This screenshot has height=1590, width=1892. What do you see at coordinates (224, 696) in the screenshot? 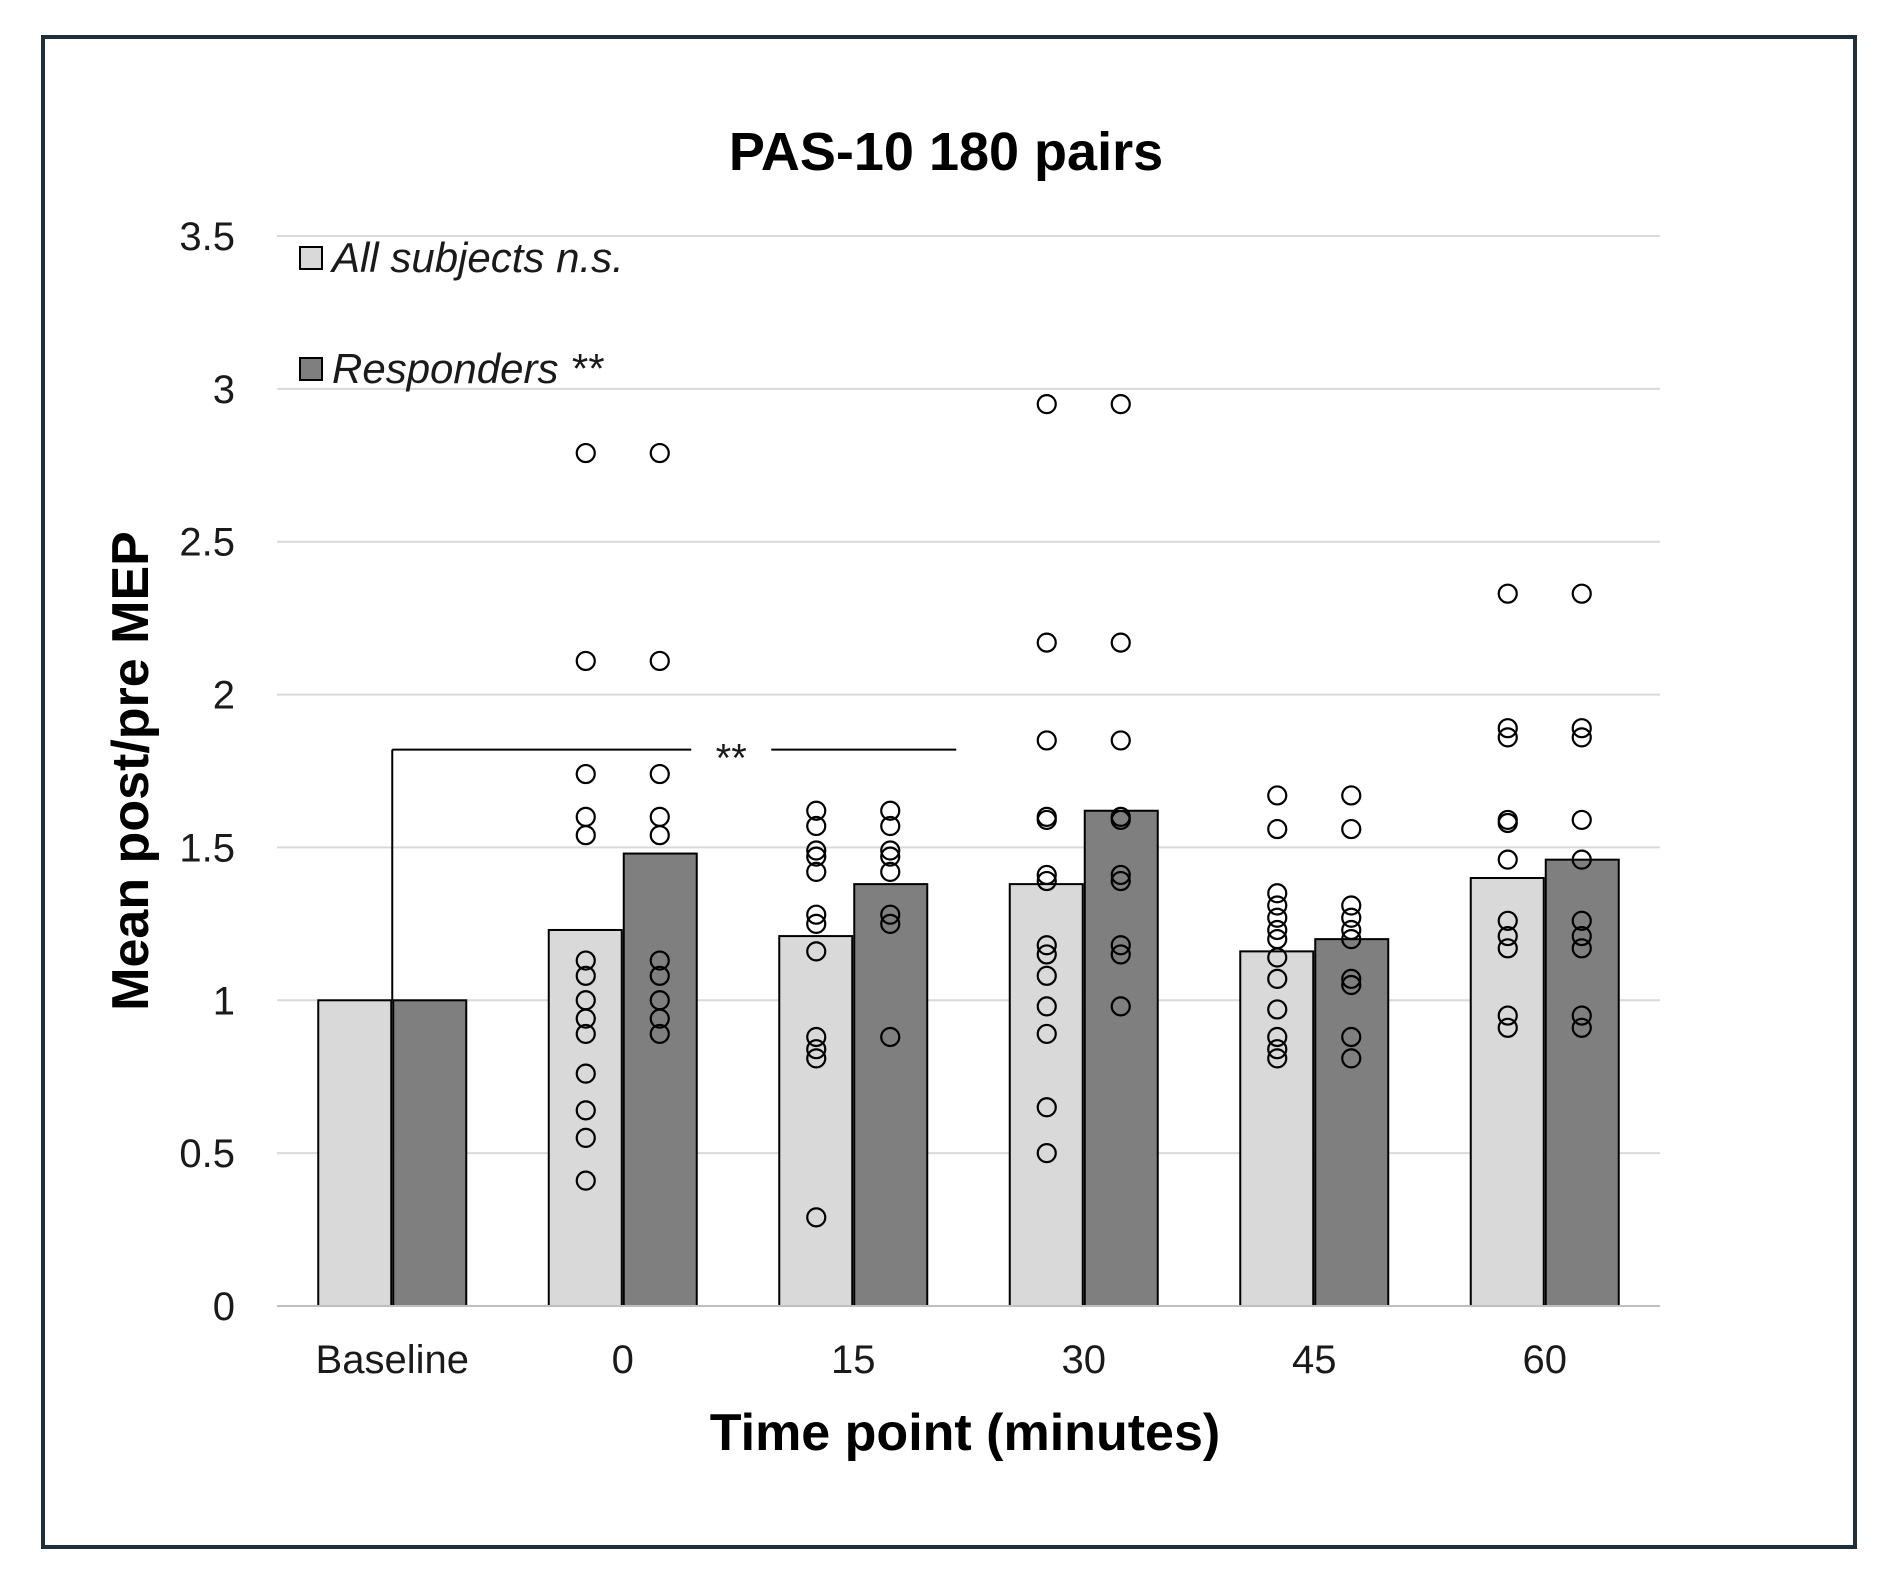
I see `y-tick-label: 2` at bounding box center [224, 696].